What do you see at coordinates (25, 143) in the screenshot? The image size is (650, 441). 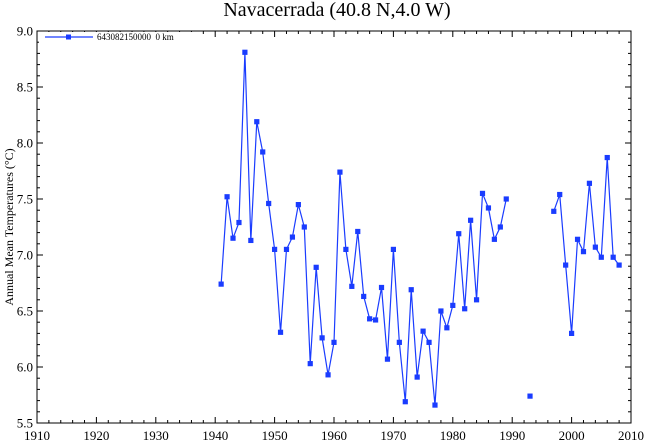 I see `y-tick-label: 8.0` at bounding box center [25, 143].